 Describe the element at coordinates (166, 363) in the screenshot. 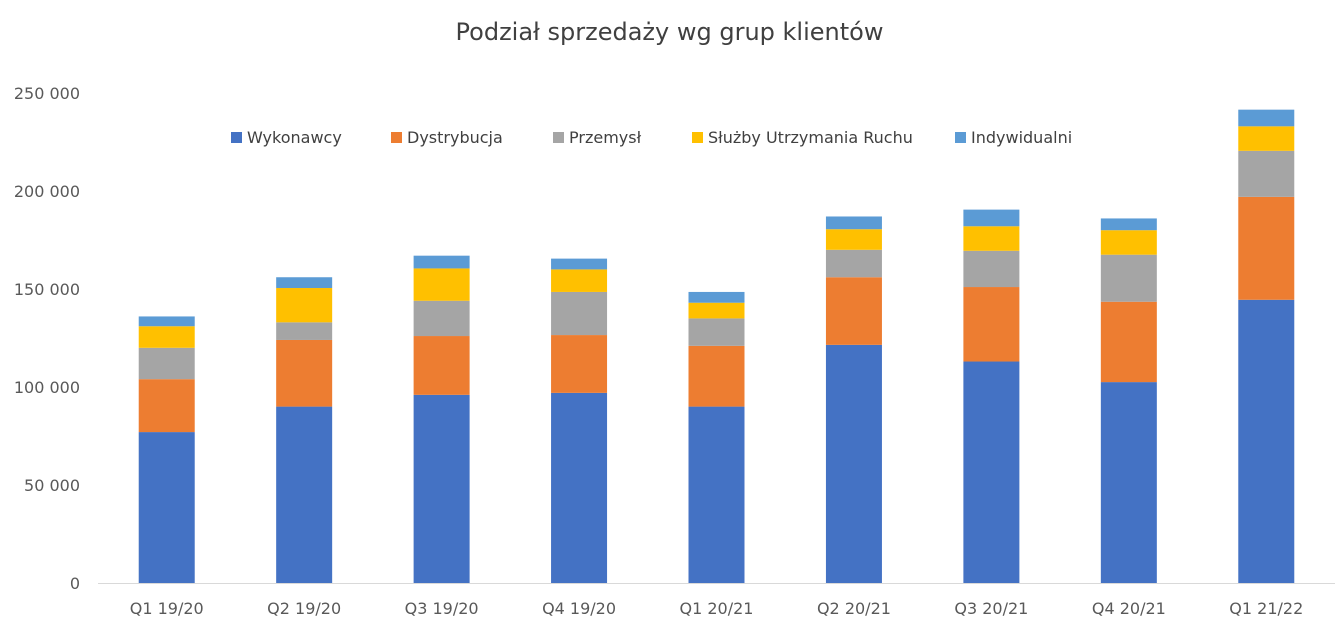

I see `bar-segment-przemysł-1` at that location.